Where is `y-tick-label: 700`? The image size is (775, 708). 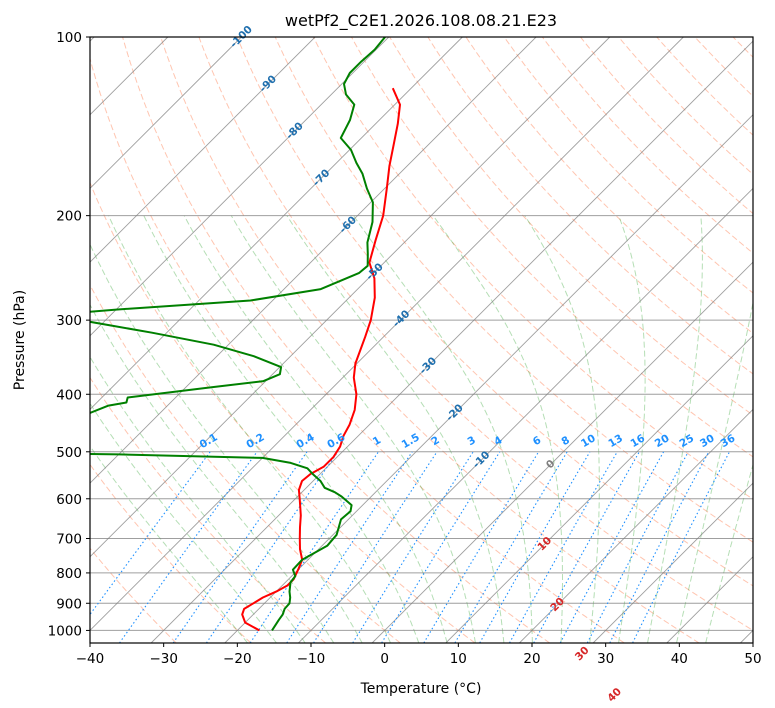
y-tick-label: 700 is located at coordinates (69, 540).